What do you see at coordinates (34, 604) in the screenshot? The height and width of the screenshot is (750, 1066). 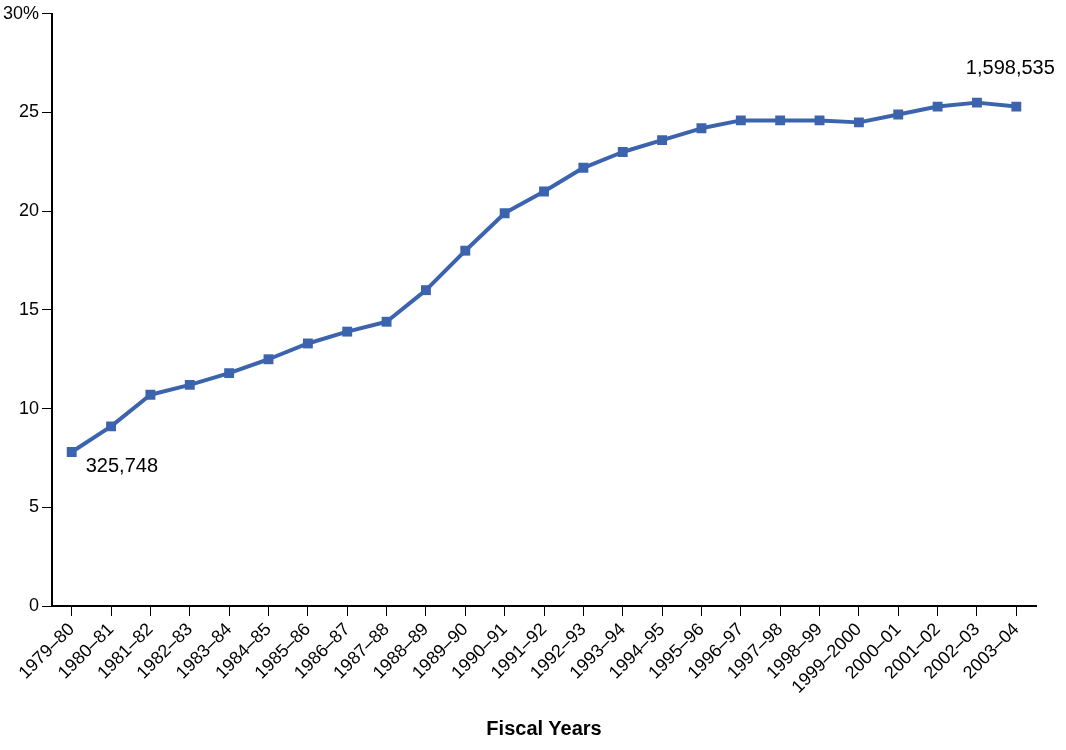 I see `y-tick-label: 0` at bounding box center [34, 604].